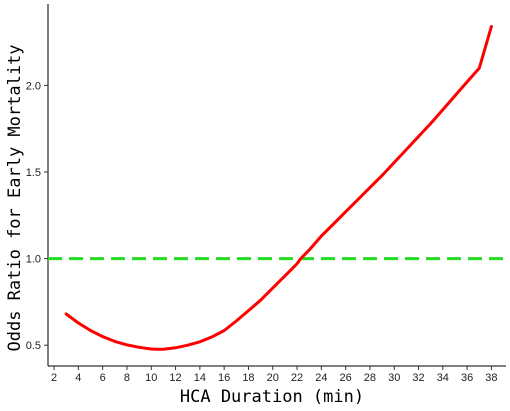 This screenshot has height=411, width=510. What do you see at coordinates (370, 378) in the screenshot?
I see `x-tick-label: 28` at bounding box center [370, 378].